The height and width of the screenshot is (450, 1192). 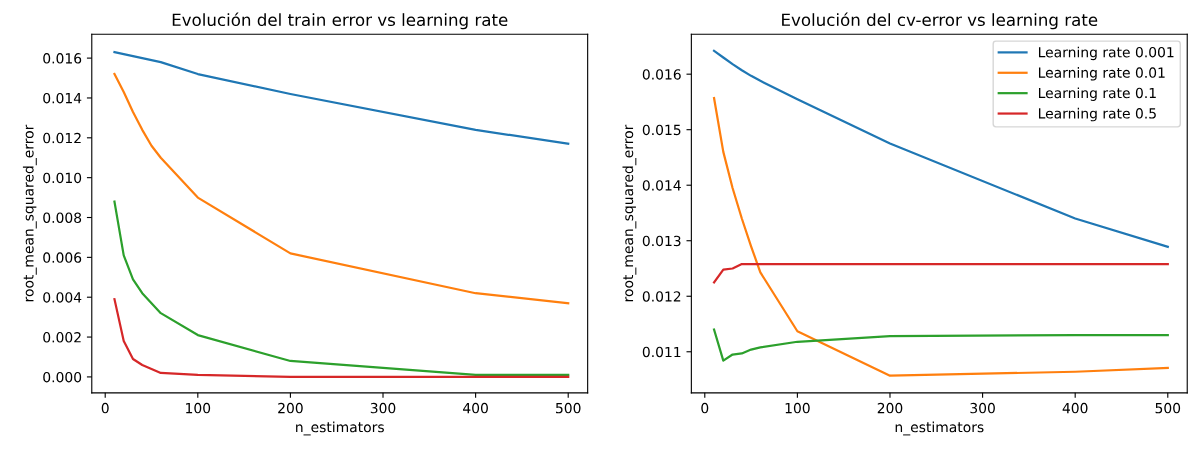 What do you see at coordinates (1097, 114) in the screenshot?
I see `legend-label: Learning rate 0.5` at bounding box center [1097, 114].